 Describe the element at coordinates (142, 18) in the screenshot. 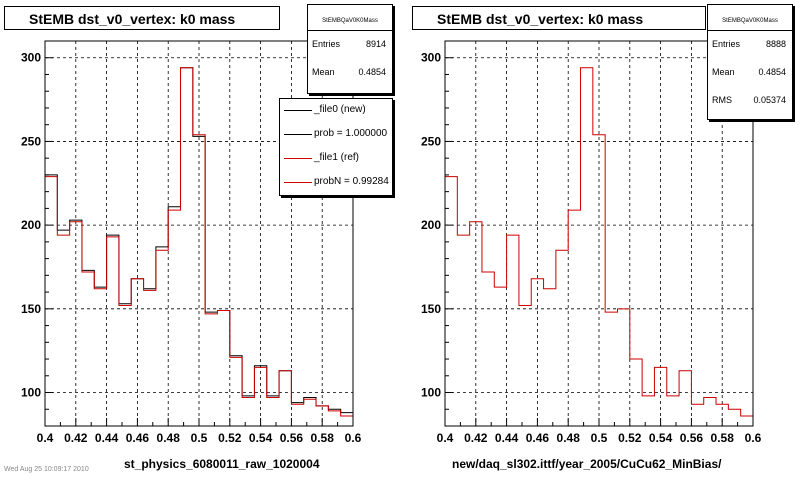

I see `panel1-title: StEMB dst_v0_vertex: k0 mass` at that location.